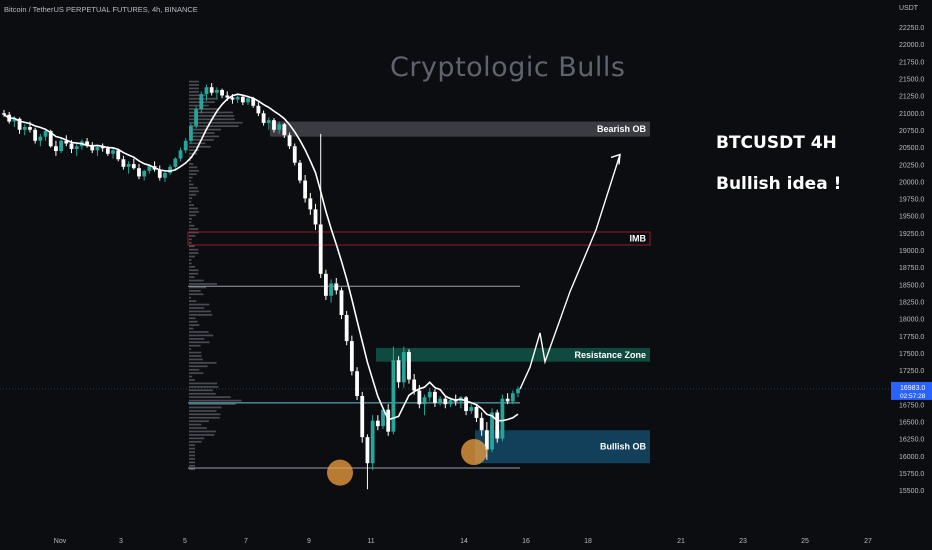 This screenshot has height=550, width=932. What do you see at coordinates (911, 440) in the screenshot?
I see `y-tick-label: 16250.0` at bounding box center [911, 440].